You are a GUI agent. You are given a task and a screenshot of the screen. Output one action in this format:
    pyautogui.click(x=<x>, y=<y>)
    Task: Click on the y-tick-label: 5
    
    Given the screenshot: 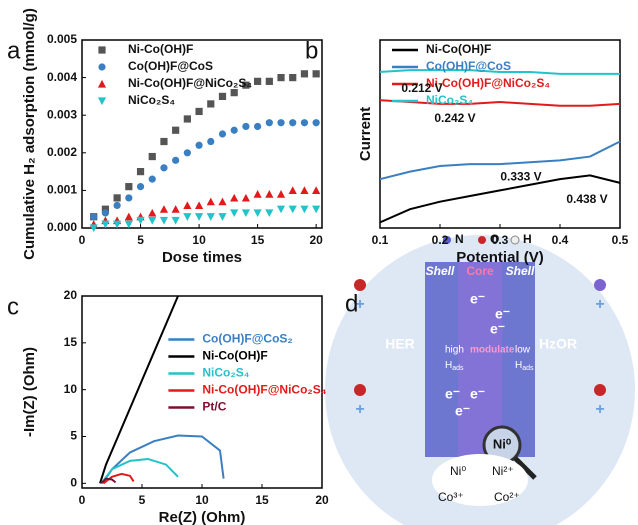 What is the action you would take?
    pyautogui.click(x=73, y=436)
    